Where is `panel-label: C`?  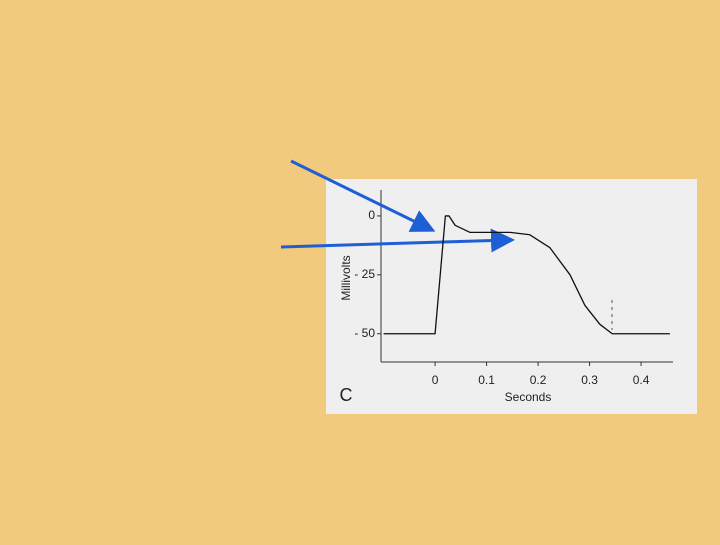 panel-label: C is located at coordinates (346, 395).